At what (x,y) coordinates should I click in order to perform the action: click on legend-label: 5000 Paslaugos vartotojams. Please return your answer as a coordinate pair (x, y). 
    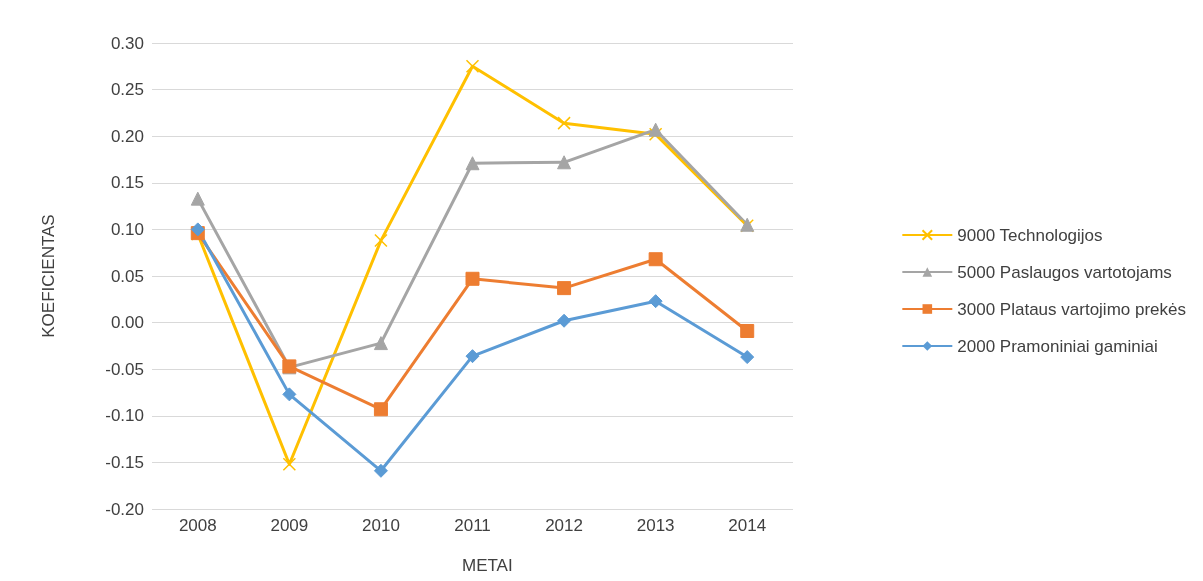
    Looking at the image, I should click on (1064, 272).